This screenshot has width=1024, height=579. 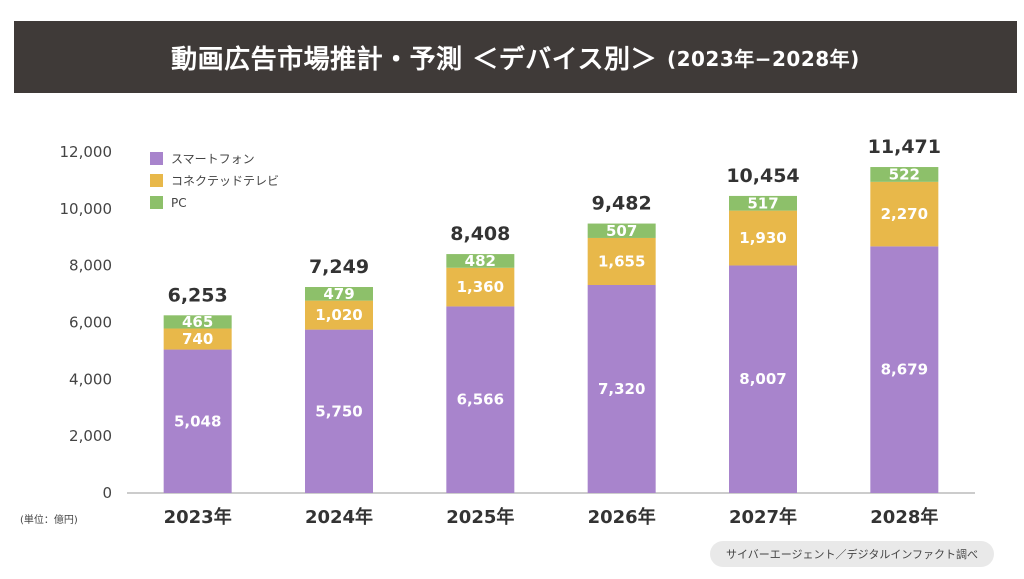 I want to click on chart-title-range: (2023年−2028年), so click(x=763, y=58).